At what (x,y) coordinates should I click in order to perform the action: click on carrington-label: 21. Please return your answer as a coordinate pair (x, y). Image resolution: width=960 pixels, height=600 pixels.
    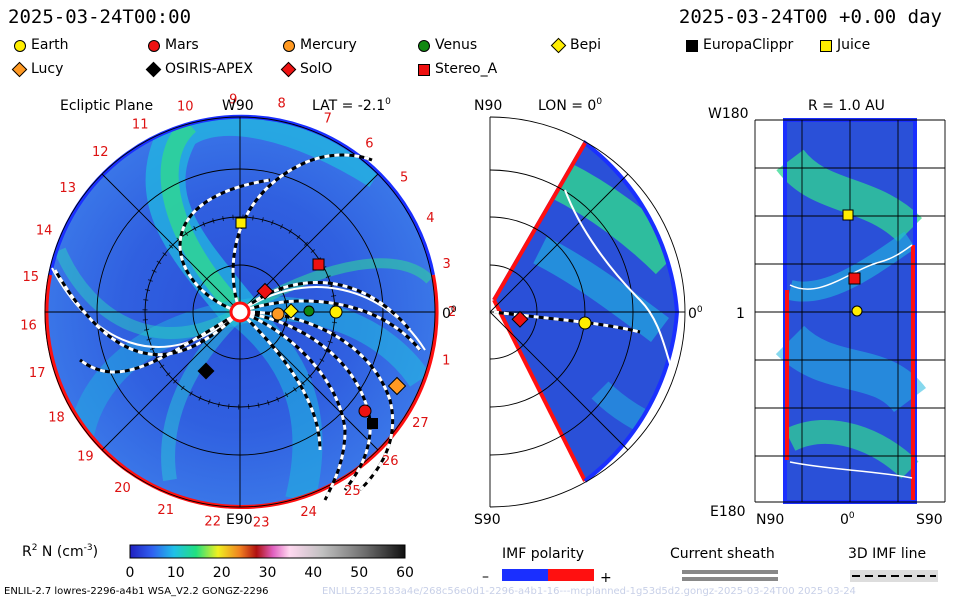
    Looking at the image, I should click on (165, 510).